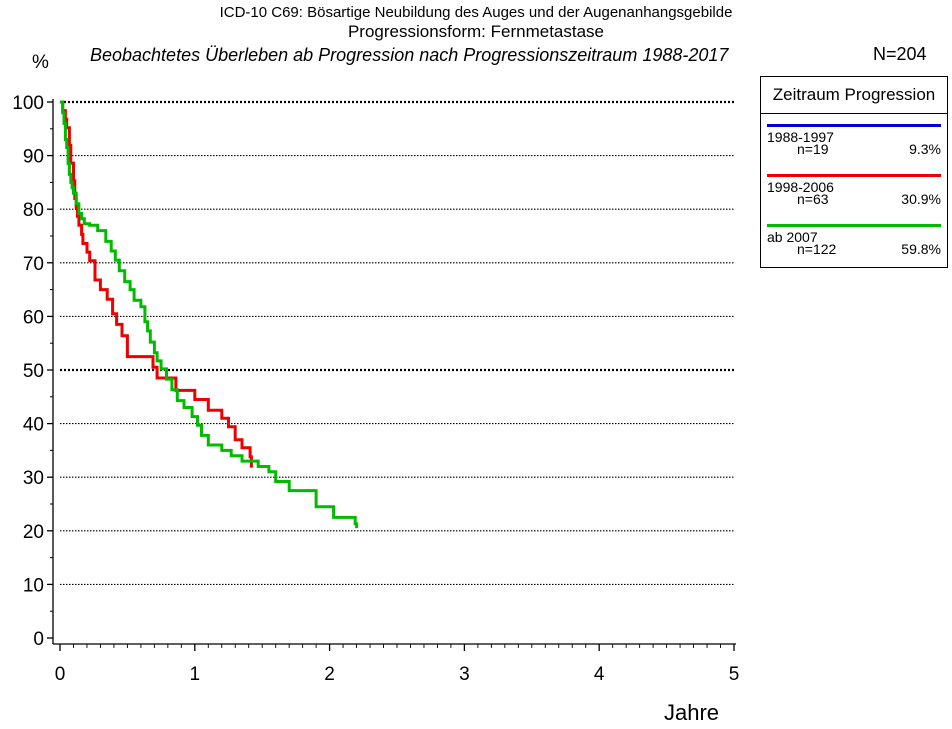 This screenshot has width=952, height=729. What do you see at coordinates (854, 199) in the screenshot?
I see `legend-item-1998-2006: 1998-2006 n=63 30.9%` at bounding box center [854, 199].